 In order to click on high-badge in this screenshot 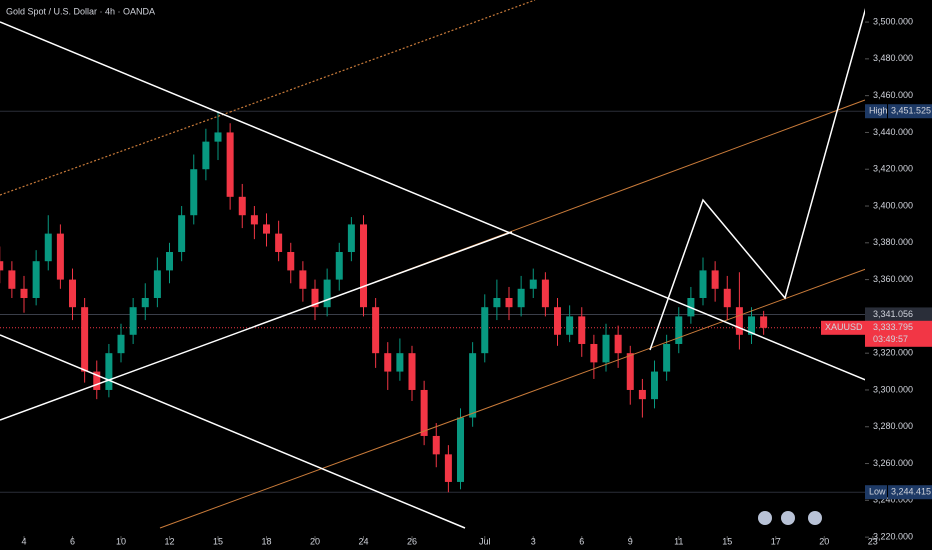, I will do `click(910, 111)`.